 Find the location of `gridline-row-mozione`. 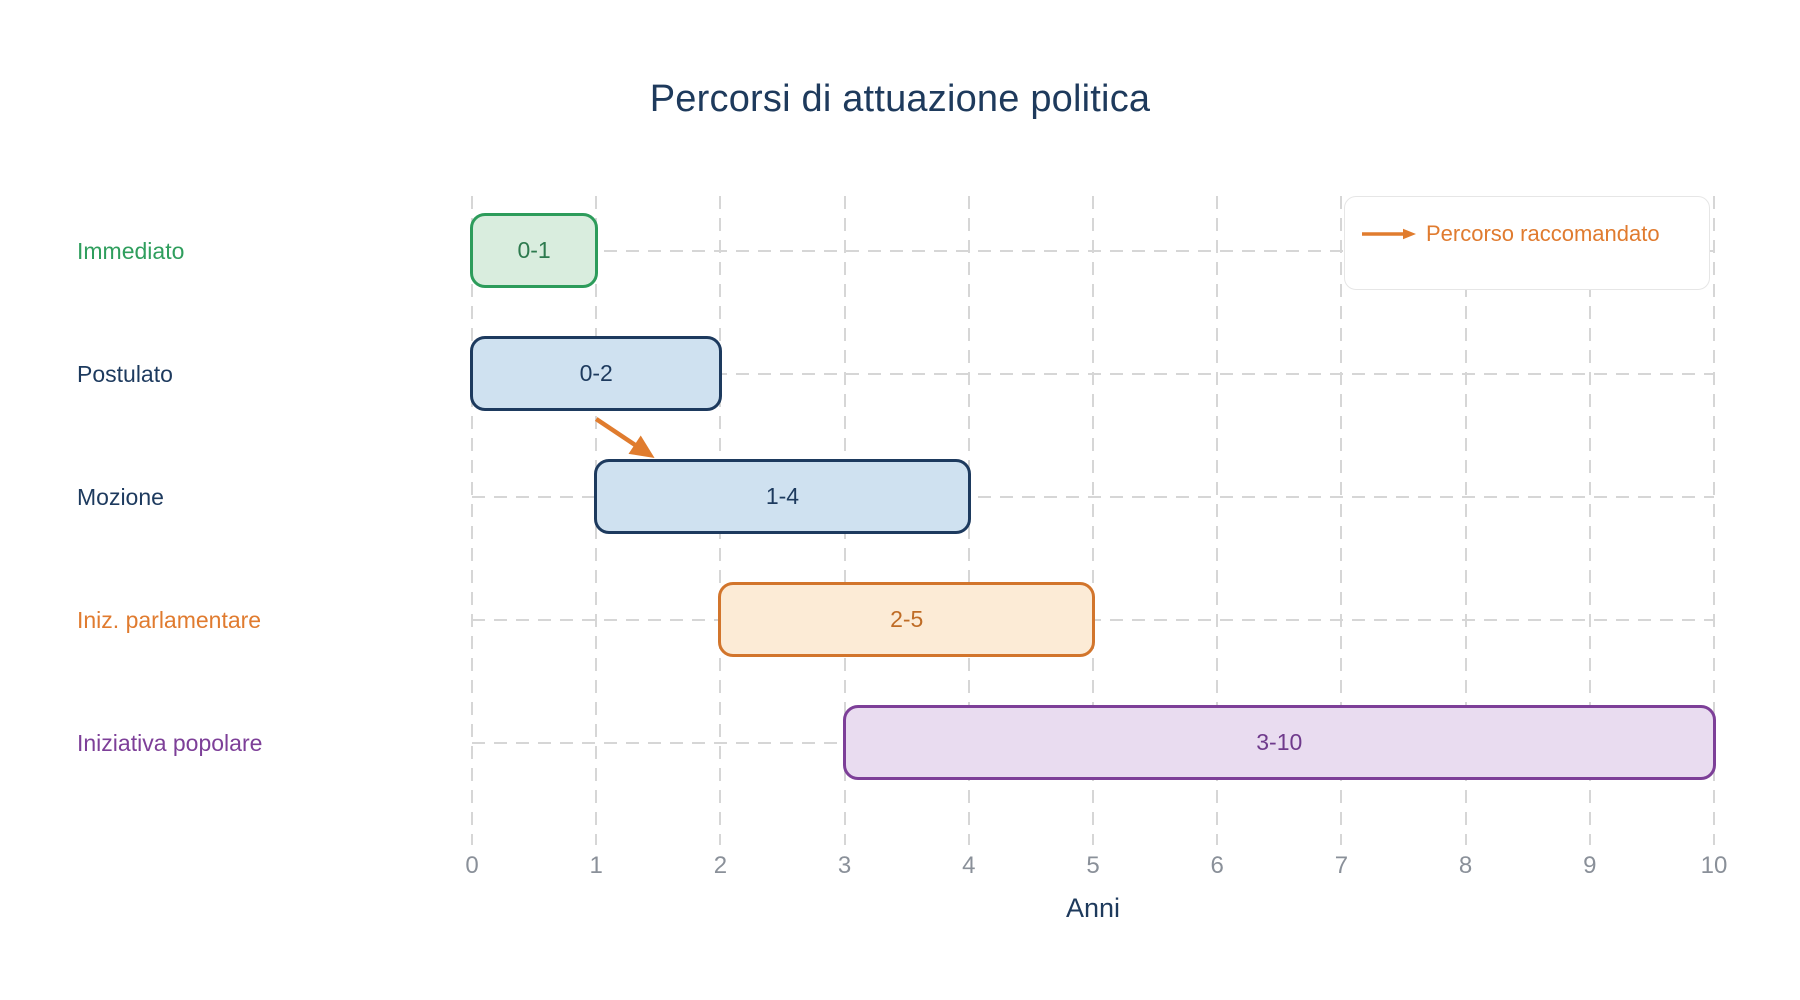

gridline-row-mozione is located at coordinates (1093, 496).